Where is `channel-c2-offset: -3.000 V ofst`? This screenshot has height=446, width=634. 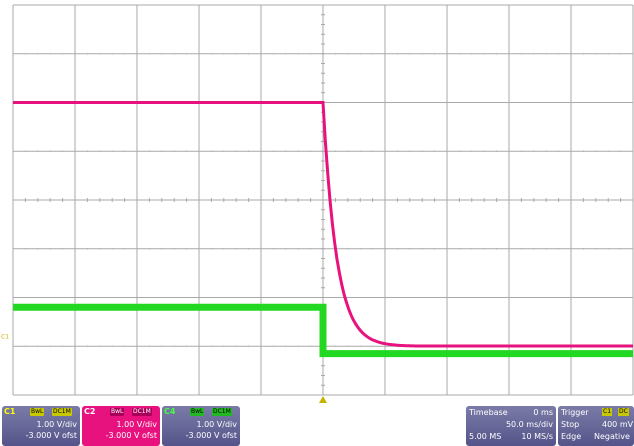
channel-c2-offset: -3.000 V ofst is located at coordinates (131, 435).